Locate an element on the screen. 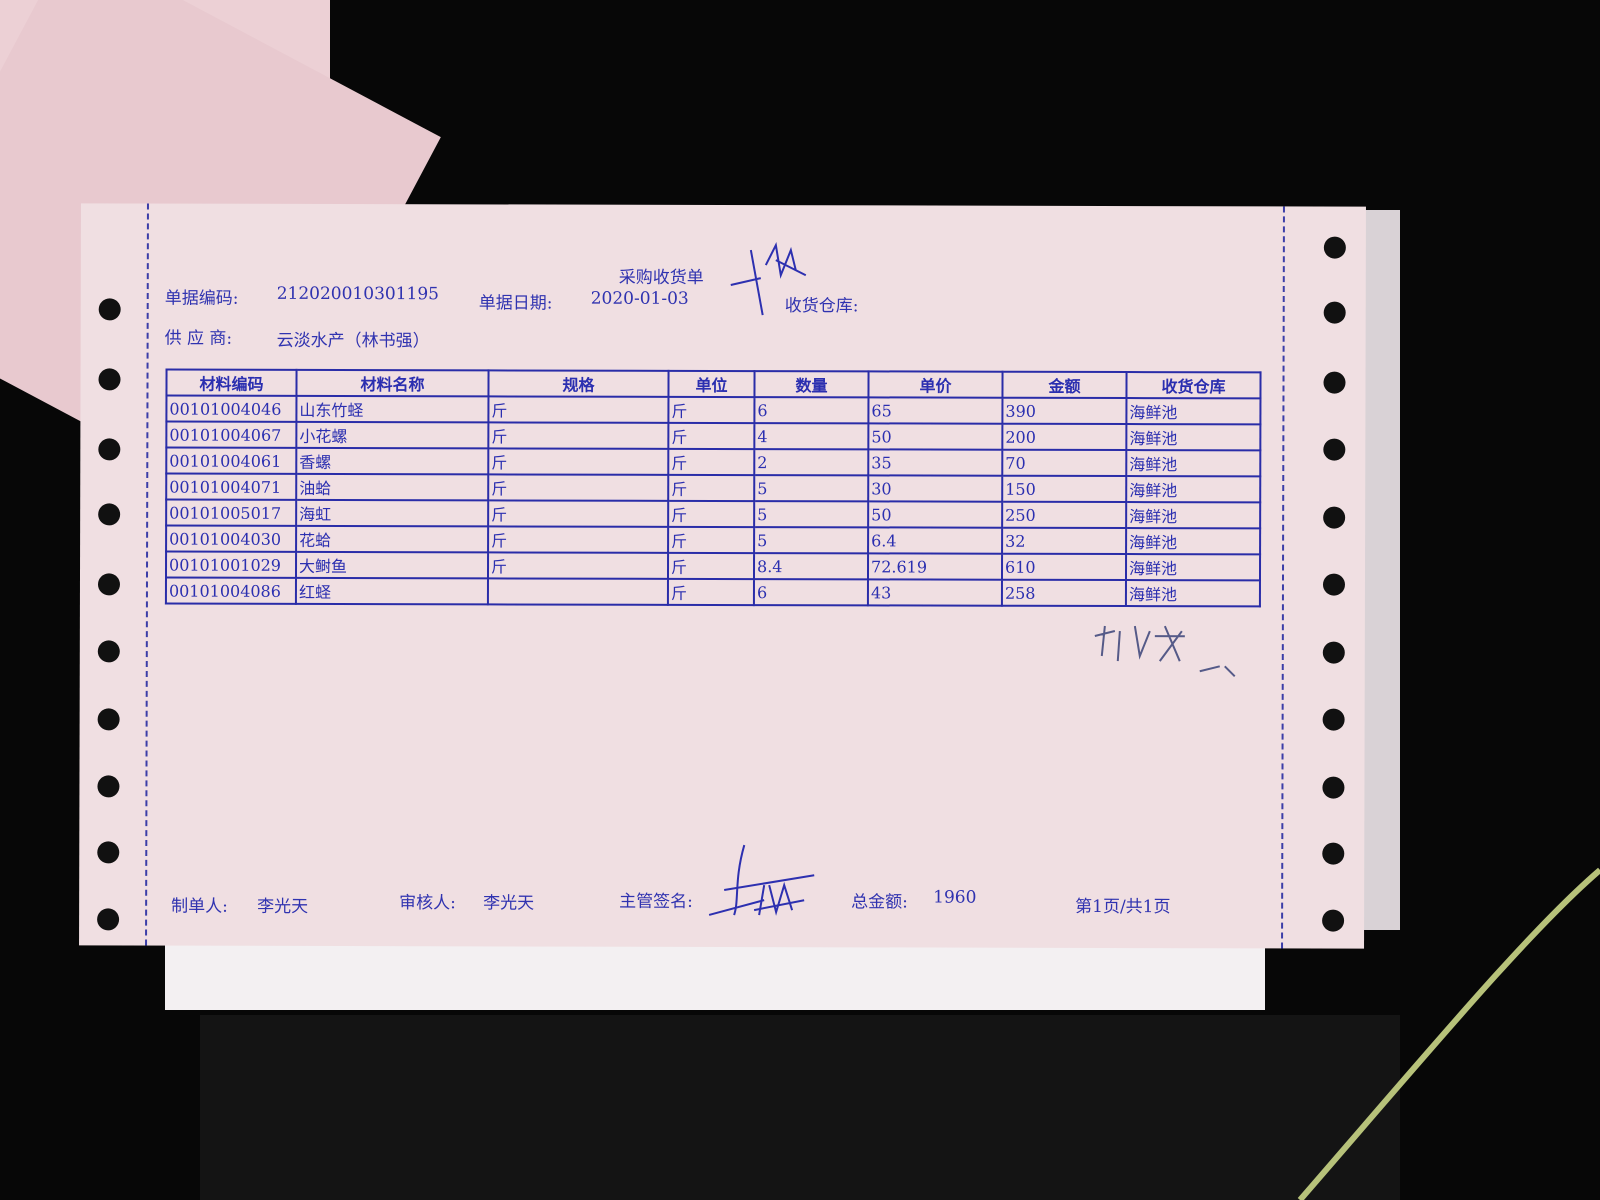 The height and width of the screenshot is (1200, 1600). total-amount: 1960 is located at coordinates (955, 897).